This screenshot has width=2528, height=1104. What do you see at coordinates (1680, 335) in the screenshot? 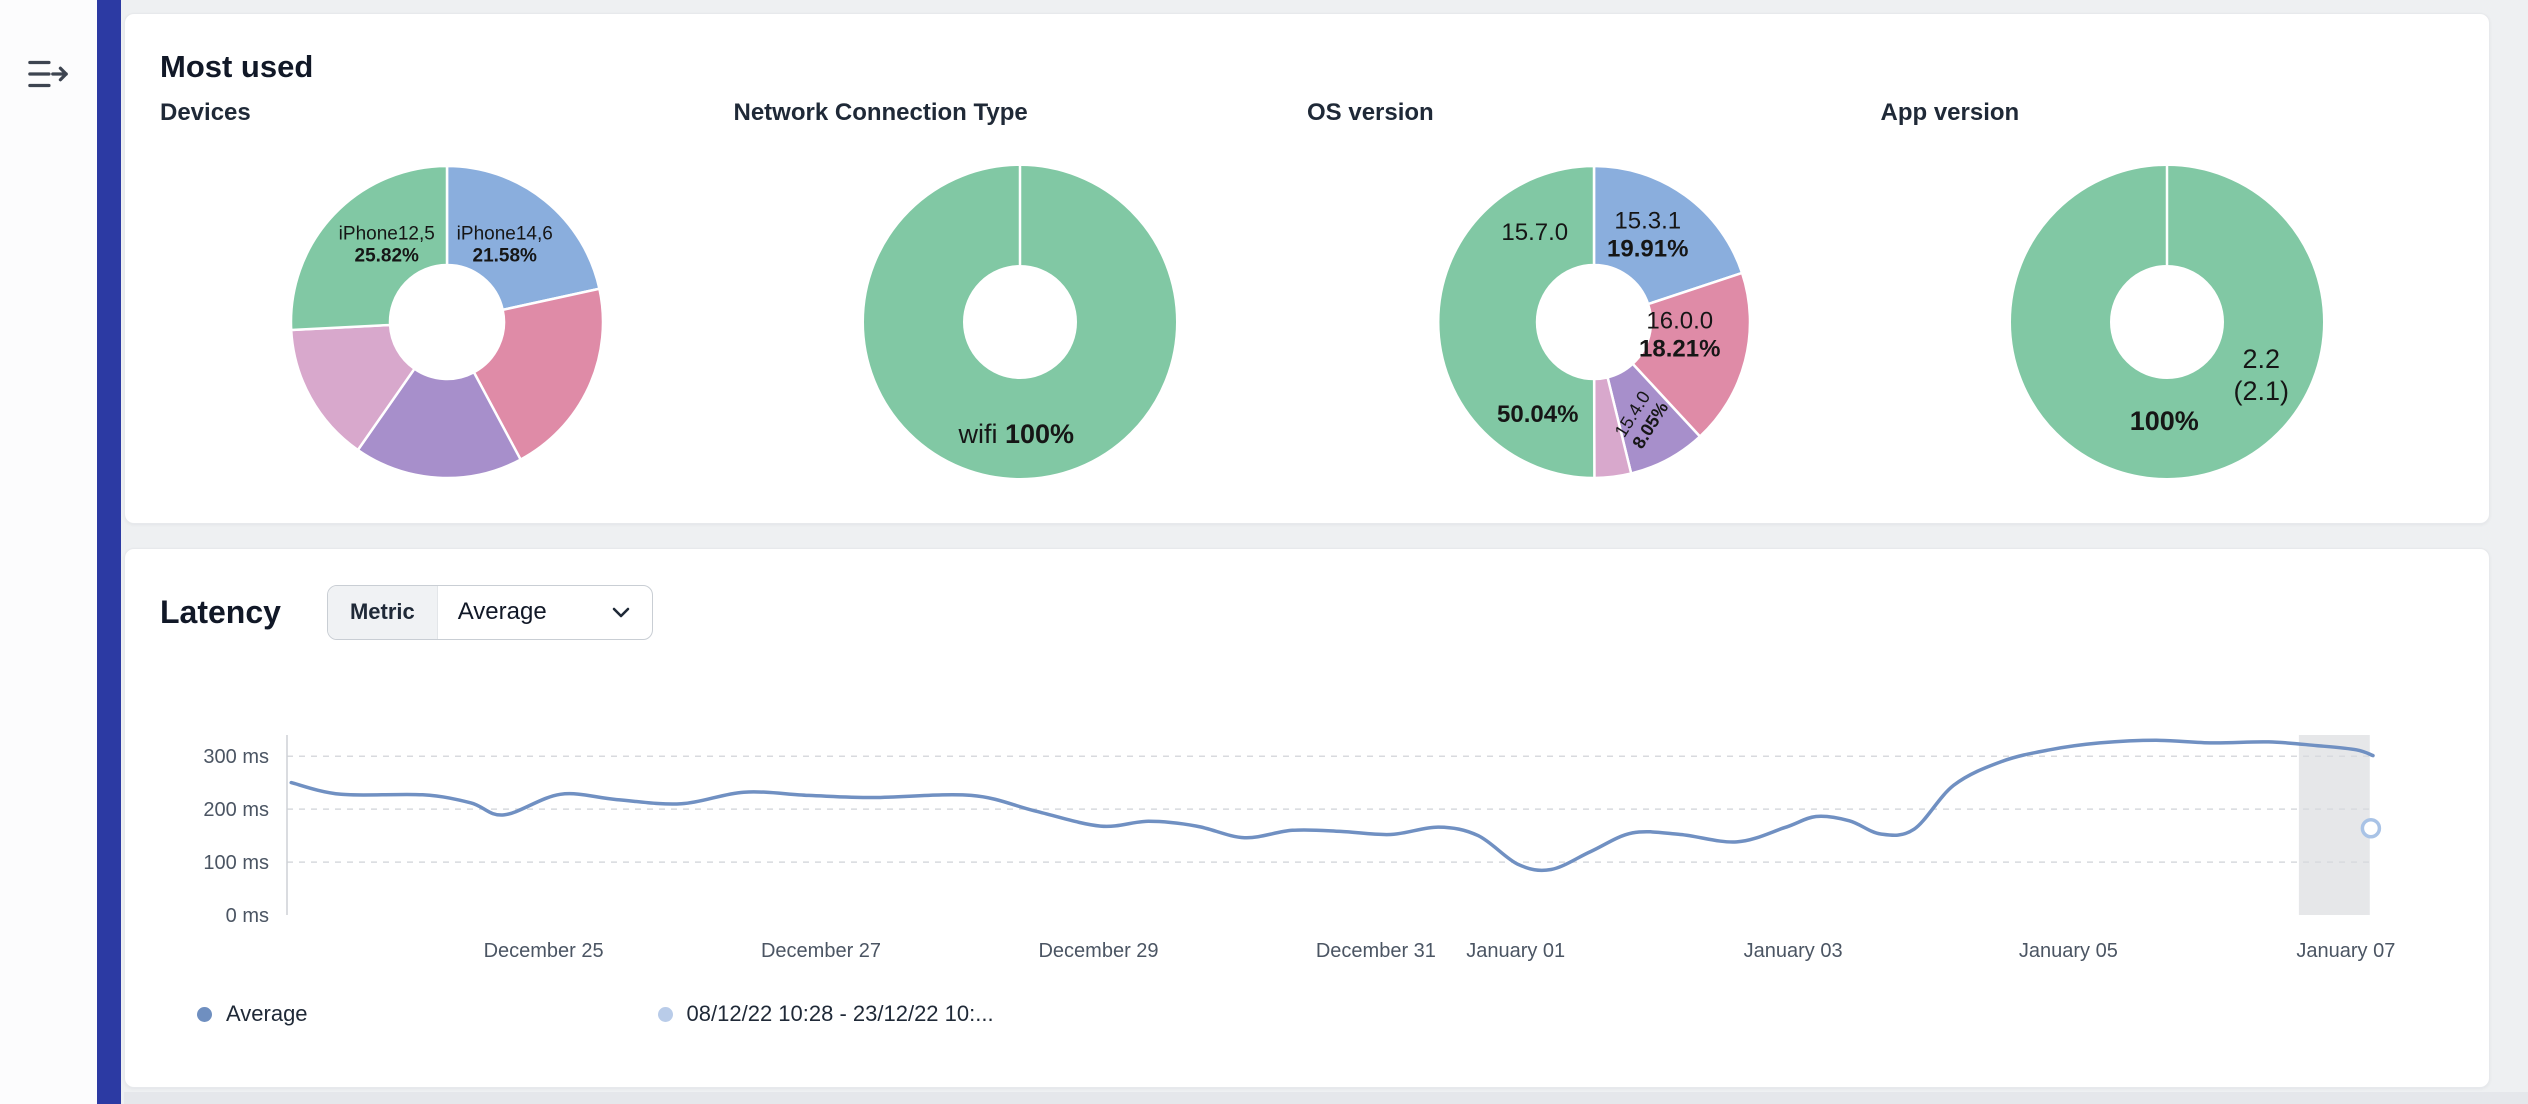
I see `donut-label-16-0-0: 16.0.0 18.21%` at bounding box center [1680, 335].